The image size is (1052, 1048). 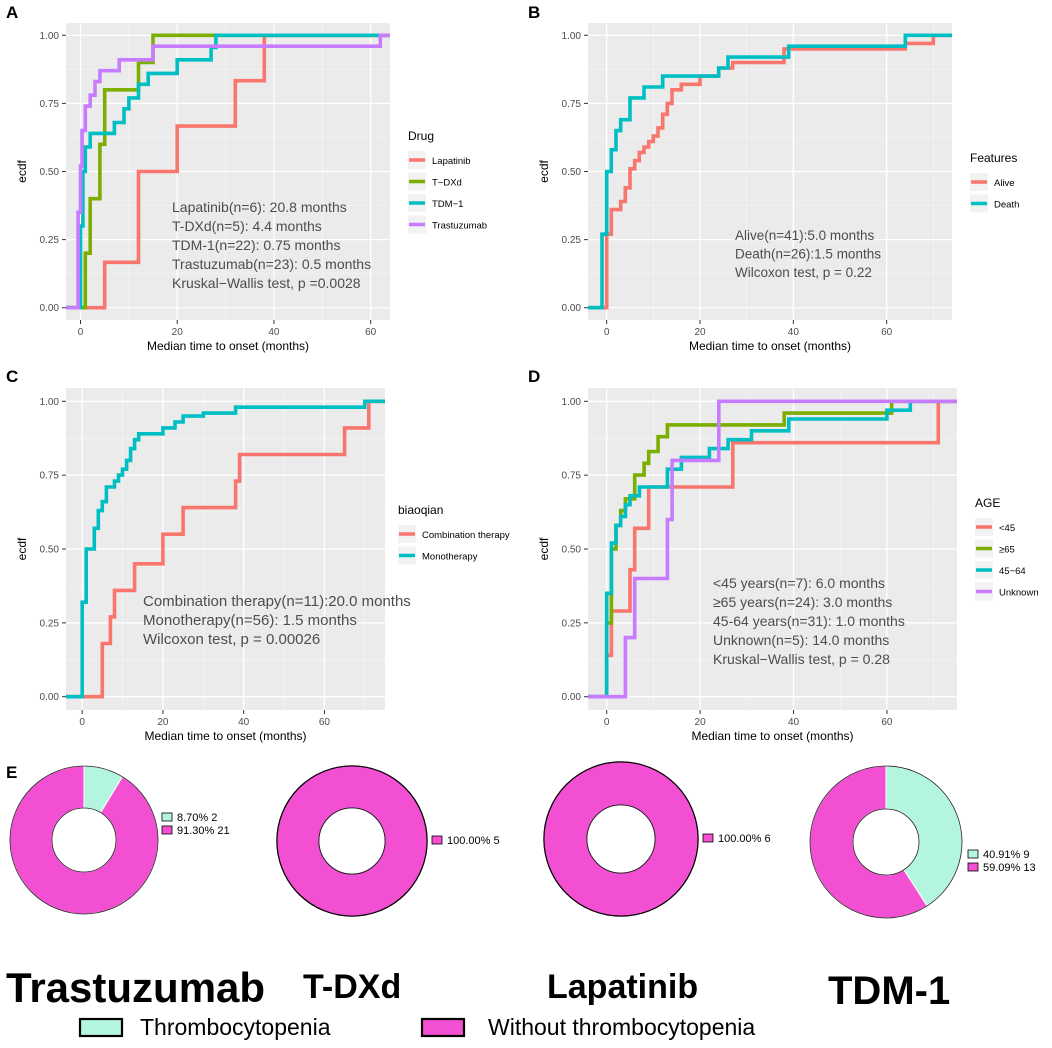 I want to click on donut-hole, so click(x=621, y=839).